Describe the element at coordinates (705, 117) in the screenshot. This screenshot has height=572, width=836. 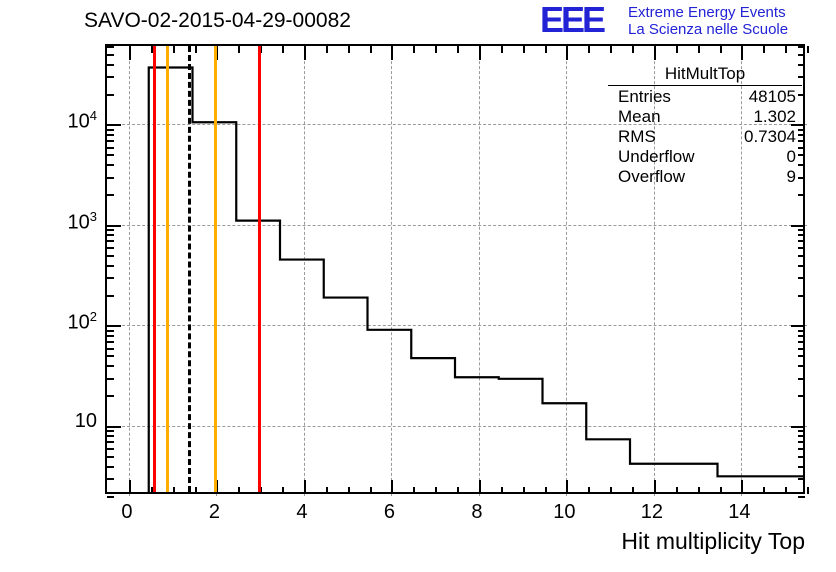
I see `stats-row: Mean 1.302` at that location.